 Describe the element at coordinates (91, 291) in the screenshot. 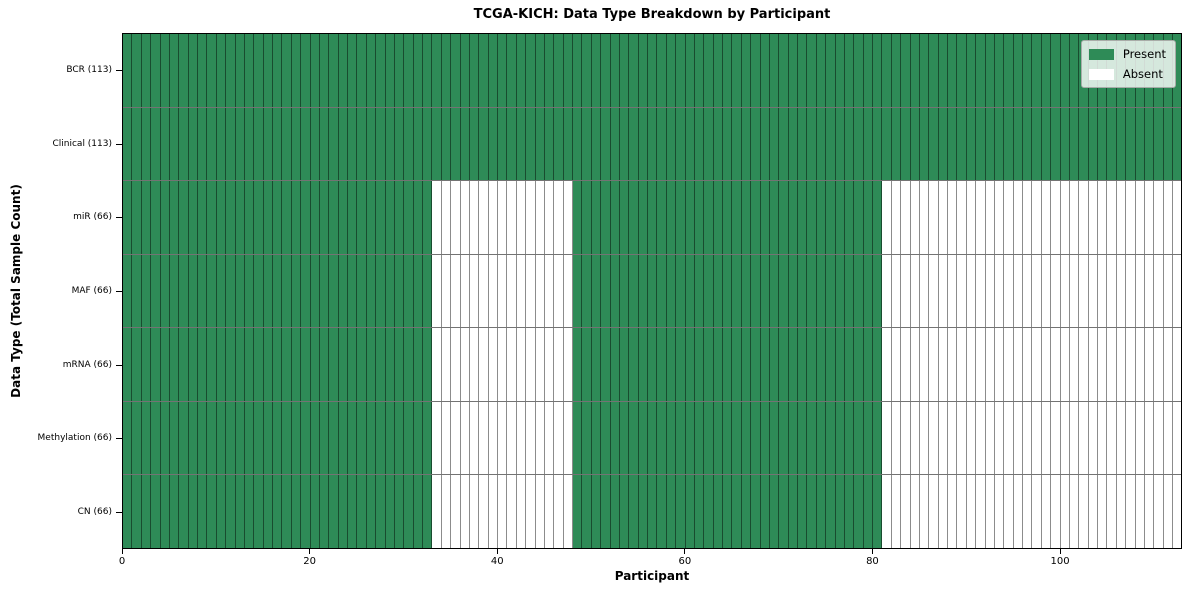

I see `y-tick-label: MAF (66)` at that location.